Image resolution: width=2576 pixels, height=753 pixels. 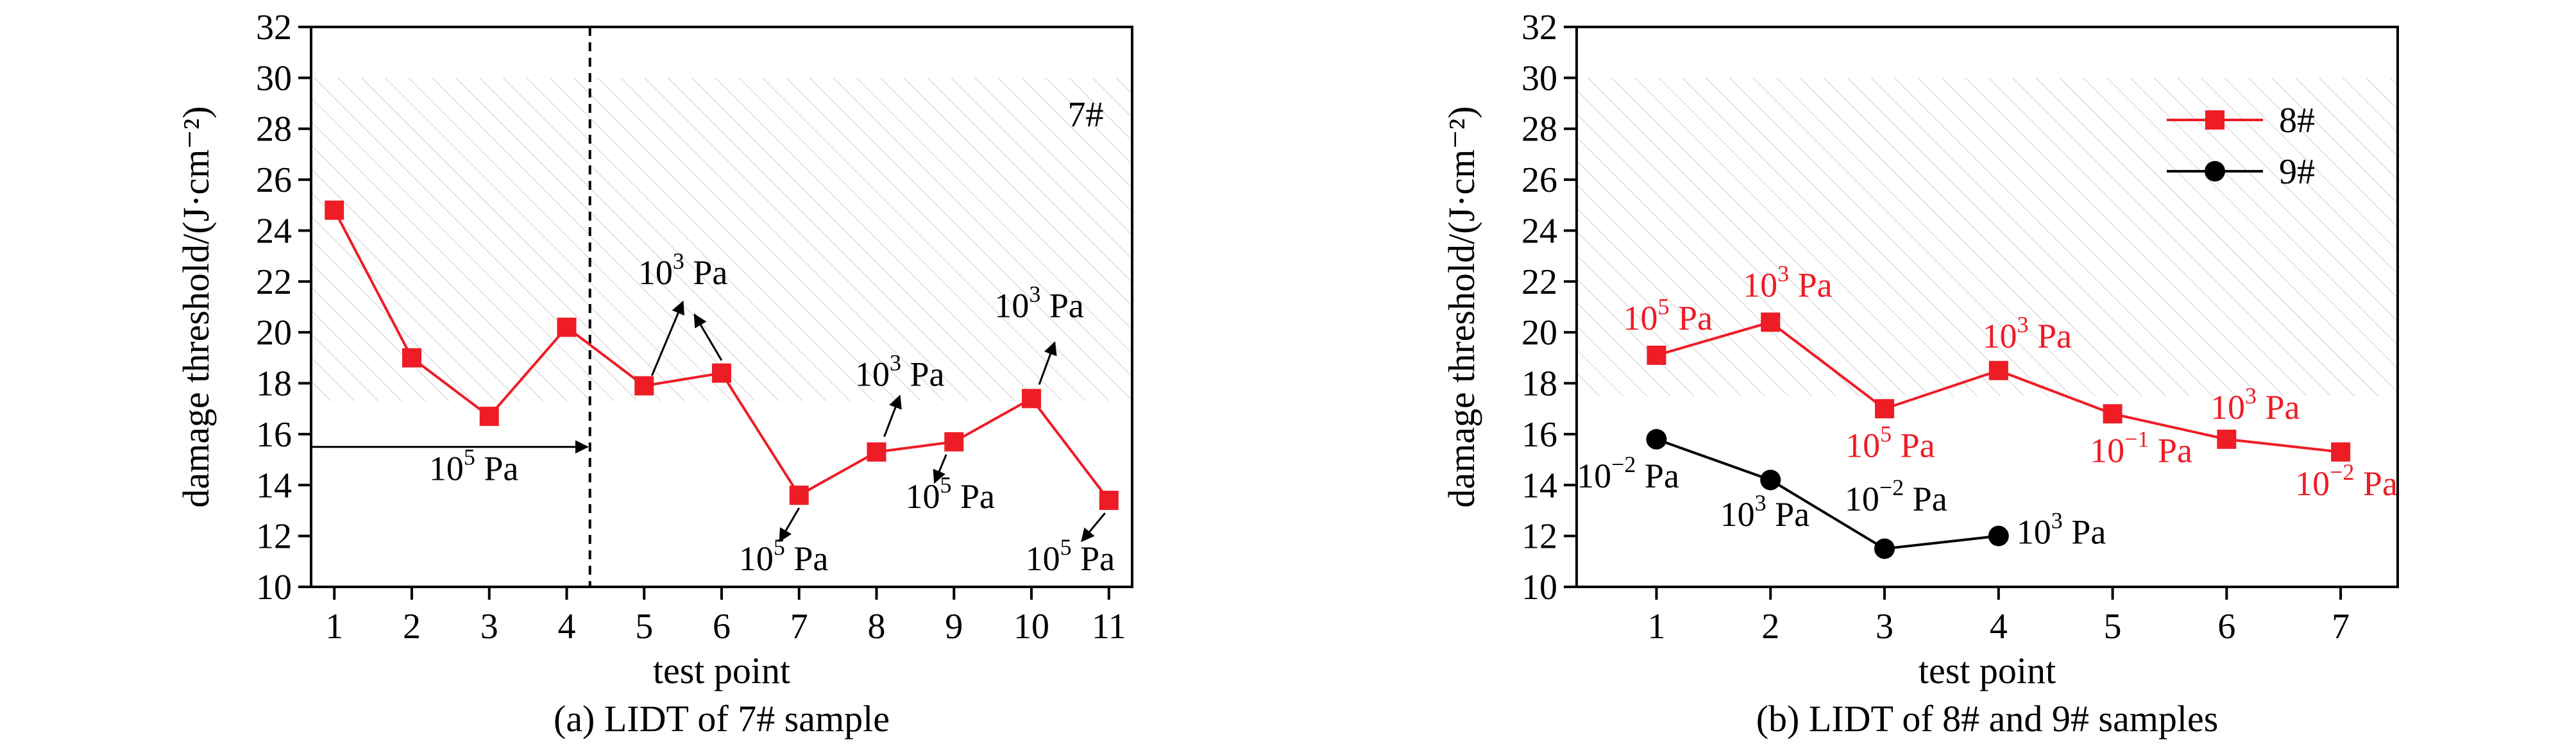 What do you see at coordinates (1086, 115) in the screenshot?
I see `panel-label-7: 7#` at bounding box center [1086, 115].